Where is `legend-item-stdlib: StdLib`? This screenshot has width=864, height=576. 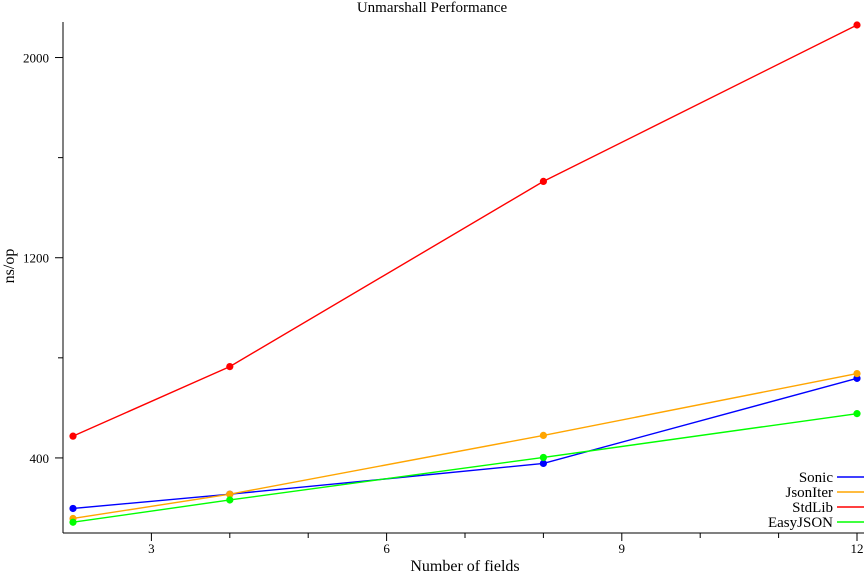 legend-item-stdlib: StdLib is located at coordinates (828, 508).